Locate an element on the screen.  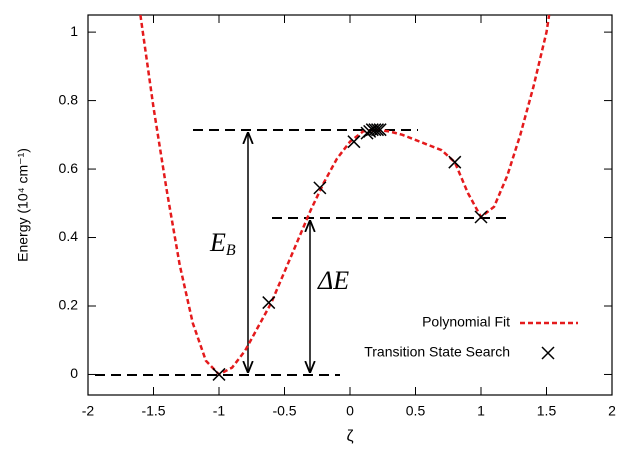
annotation: ΔE is located at coordinates (333, 280).